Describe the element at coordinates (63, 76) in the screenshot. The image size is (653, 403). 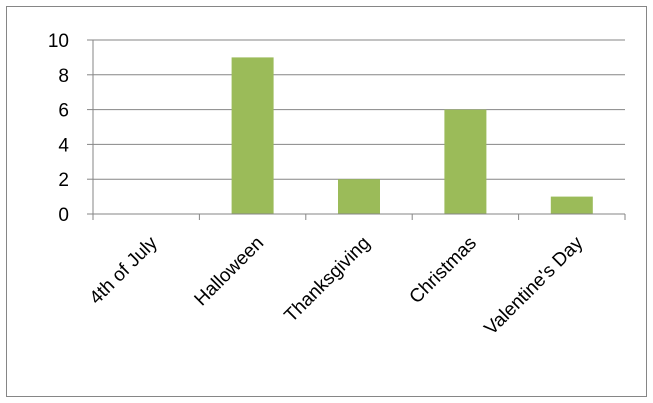
I see `y-tick-label: 8` at that location.